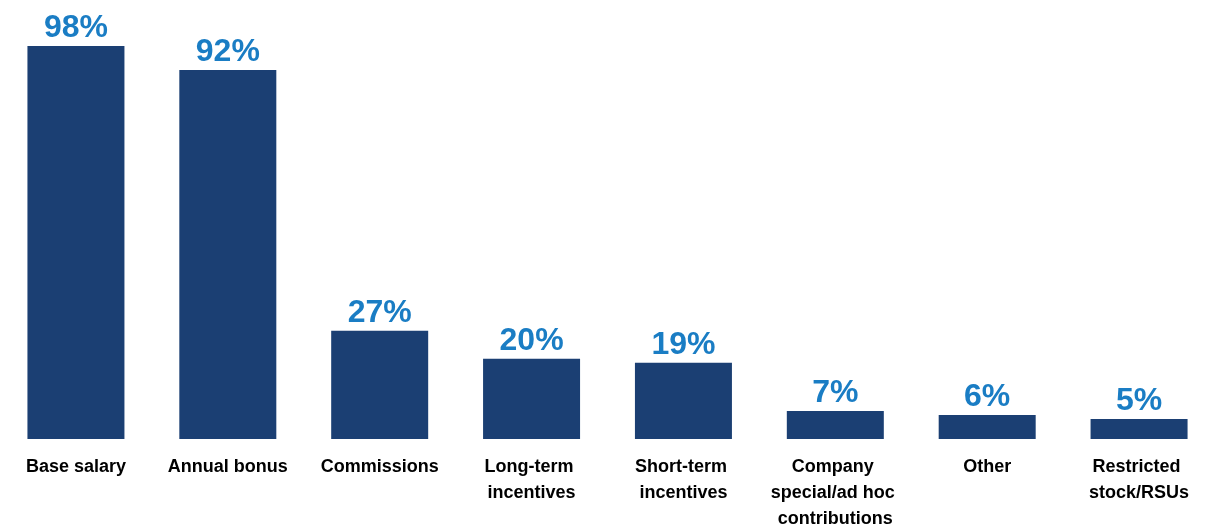  Describe the element at coordinates (227, 466) in the screenshot. I see `x-tick-label: Annual bonus` at that location.